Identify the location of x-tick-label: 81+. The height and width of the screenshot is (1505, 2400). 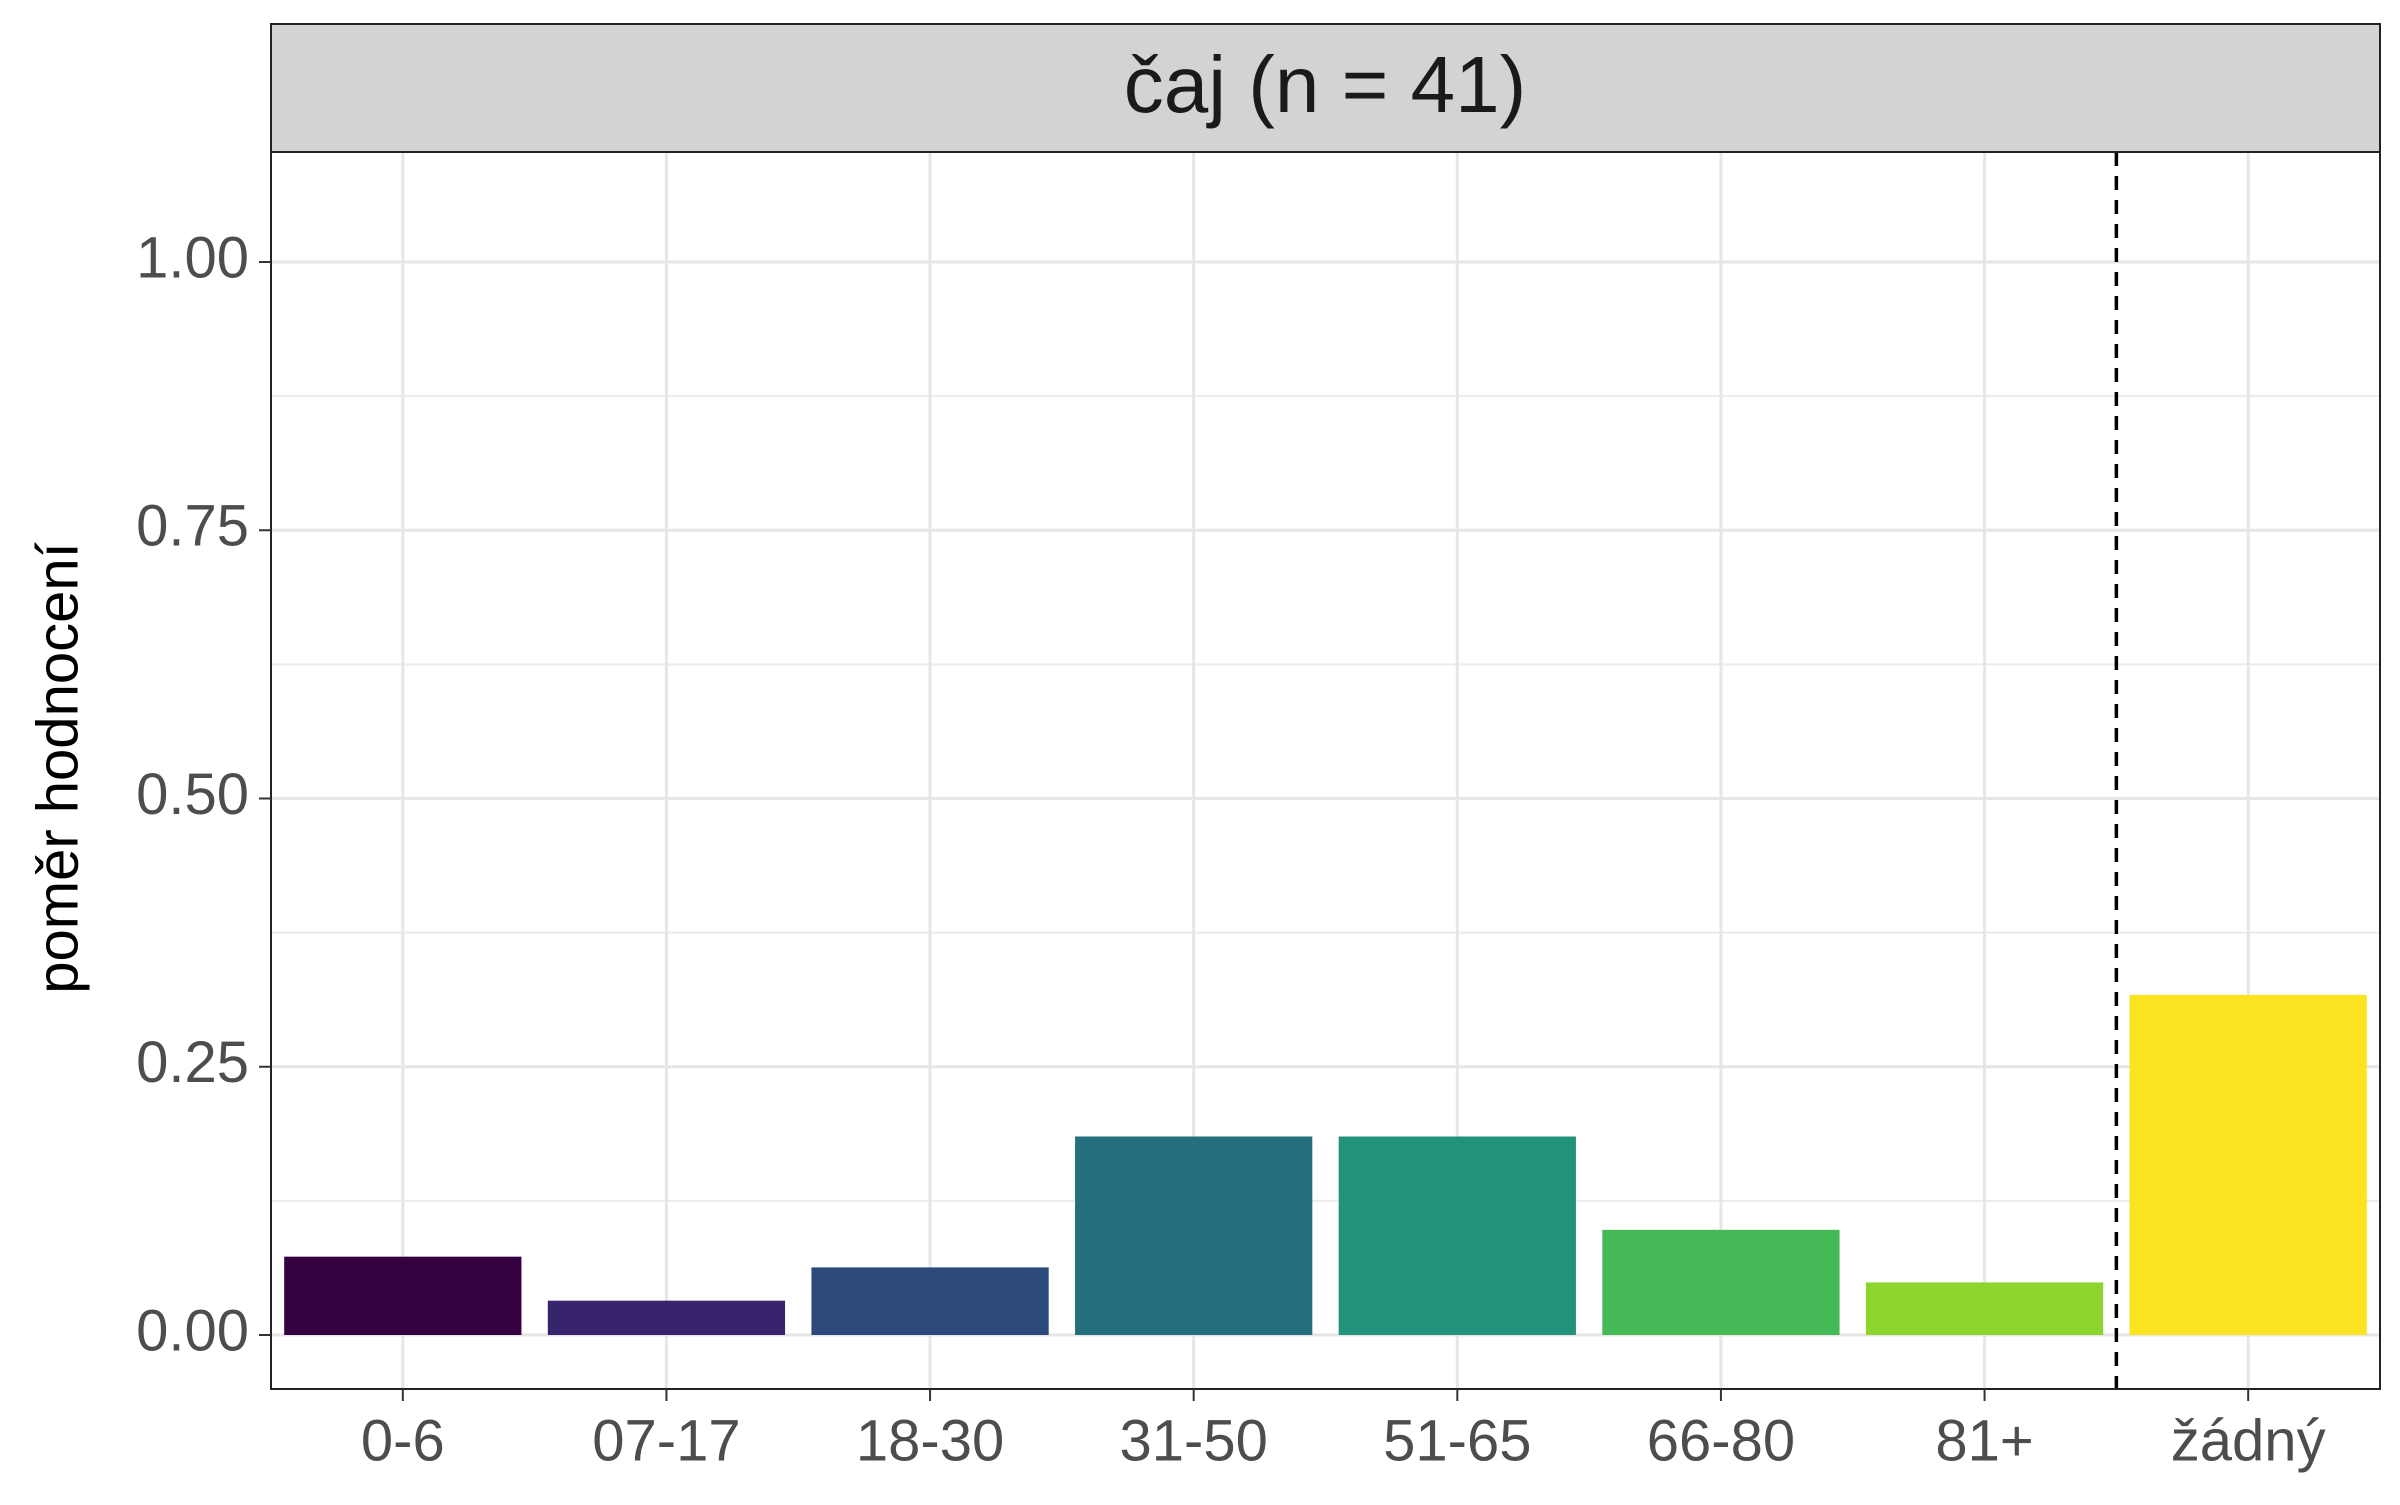
(1984, 1440).